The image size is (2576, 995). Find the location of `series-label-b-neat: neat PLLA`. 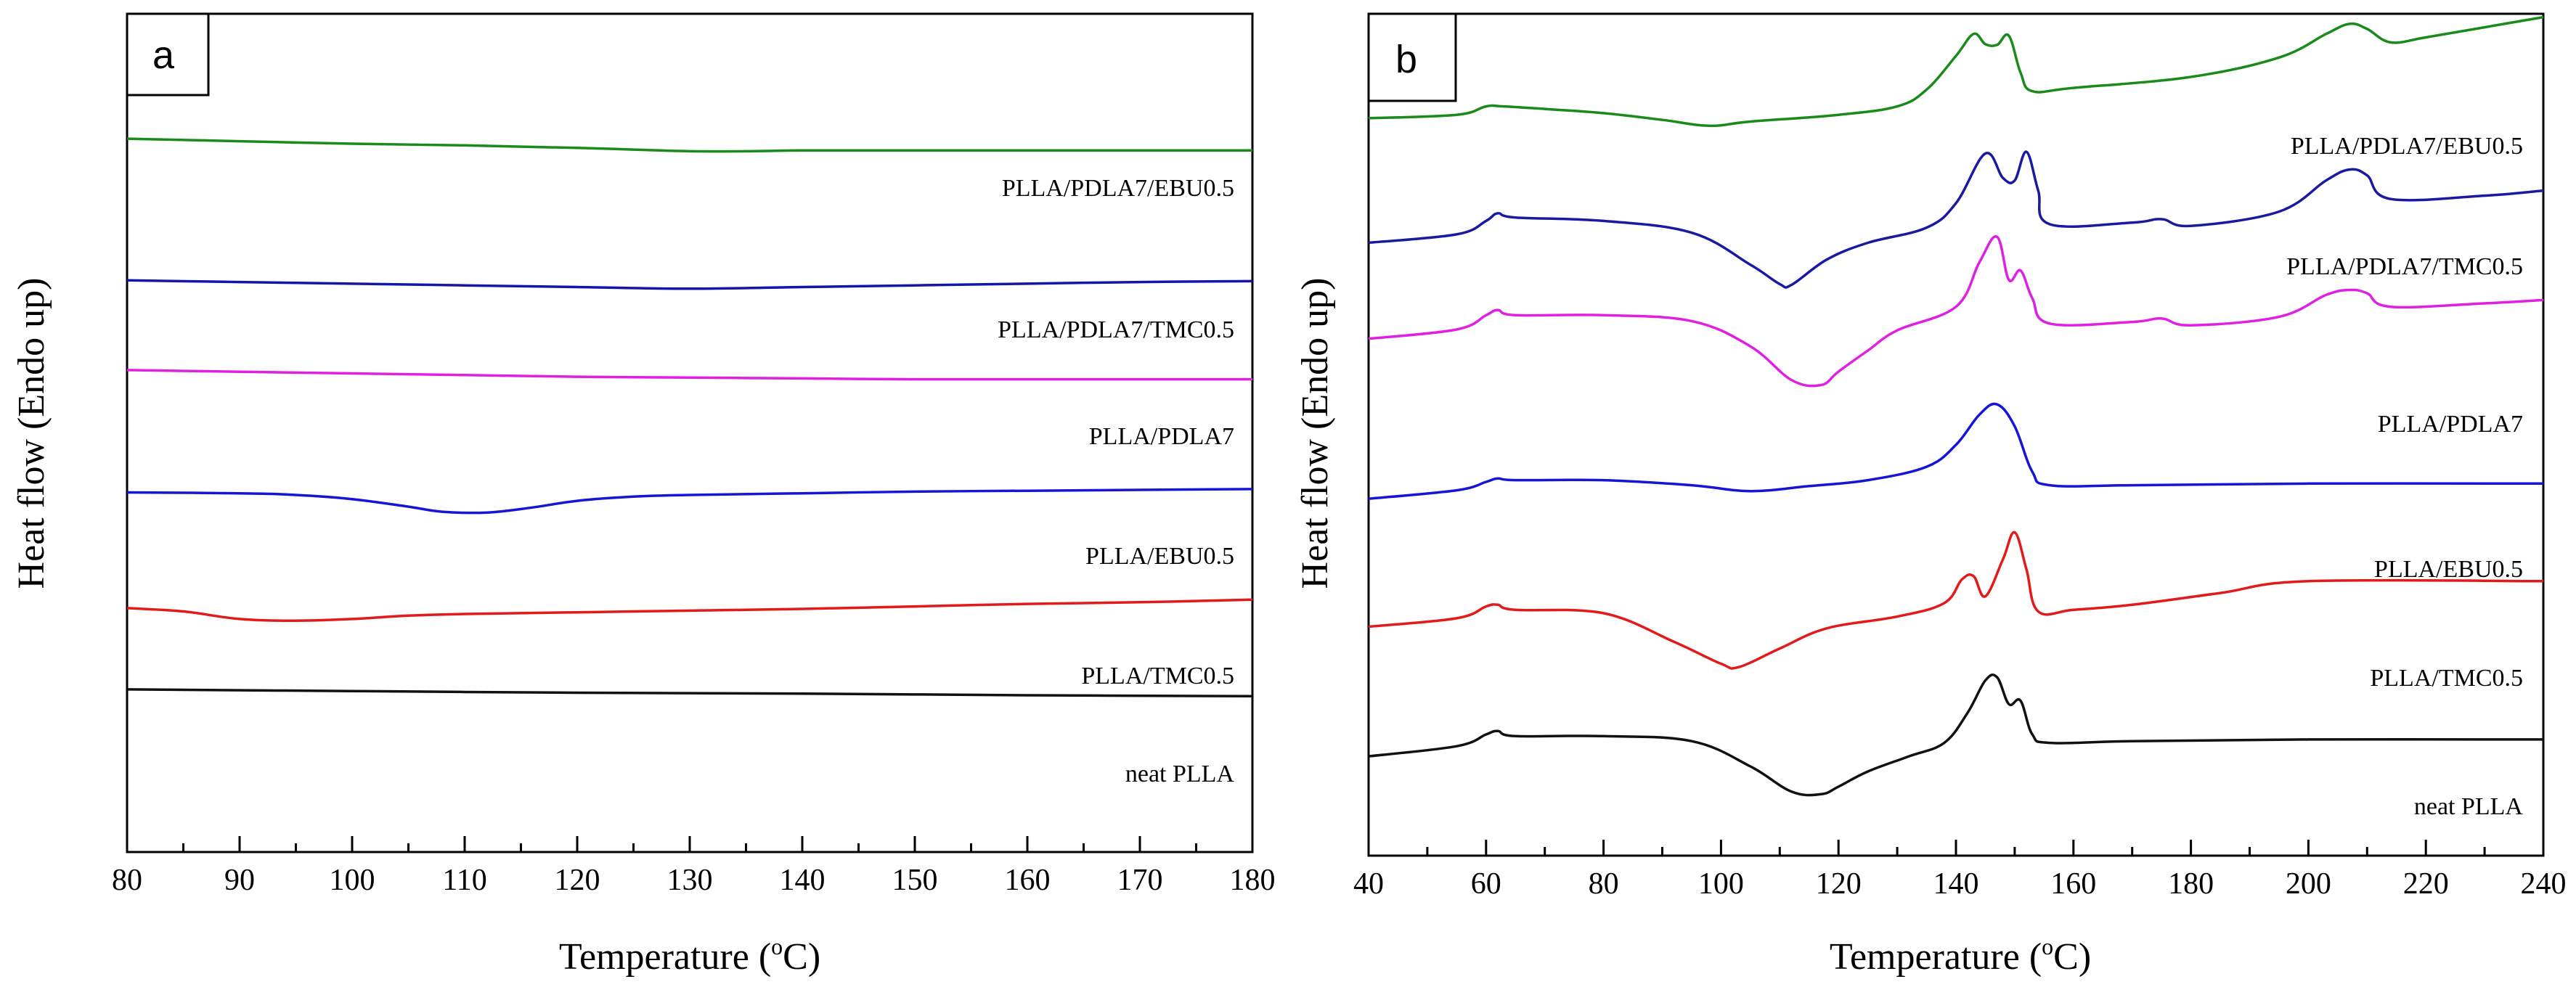

series-label-b-neat: neat PLLA is located at coordinates (2469, 806).